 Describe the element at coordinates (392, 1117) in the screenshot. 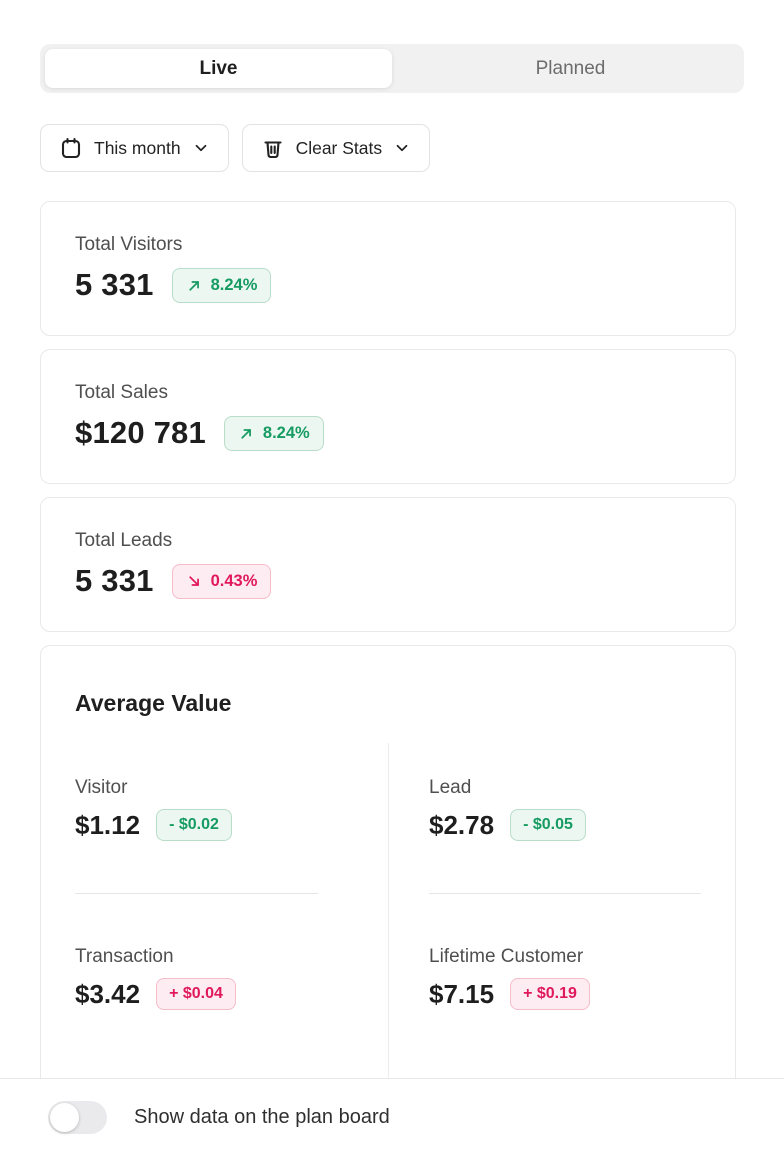

I see `bottom-bar: Show data on the plan board` at that location.